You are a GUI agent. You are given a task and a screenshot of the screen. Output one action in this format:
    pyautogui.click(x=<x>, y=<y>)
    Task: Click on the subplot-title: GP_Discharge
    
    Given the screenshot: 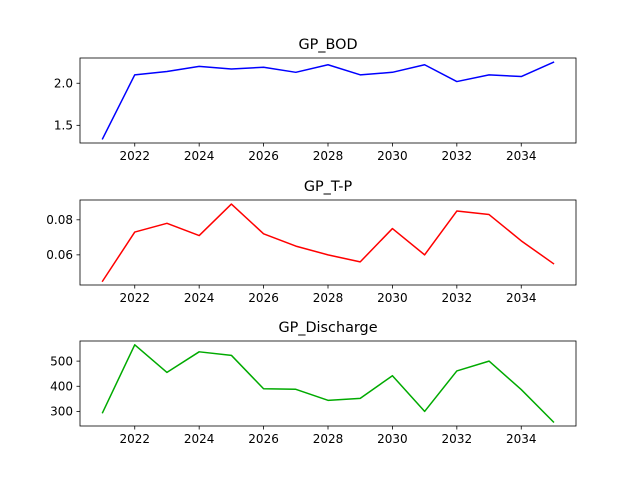 What is the action you would take?
    pyautogui.click(x=327, y=328)
    